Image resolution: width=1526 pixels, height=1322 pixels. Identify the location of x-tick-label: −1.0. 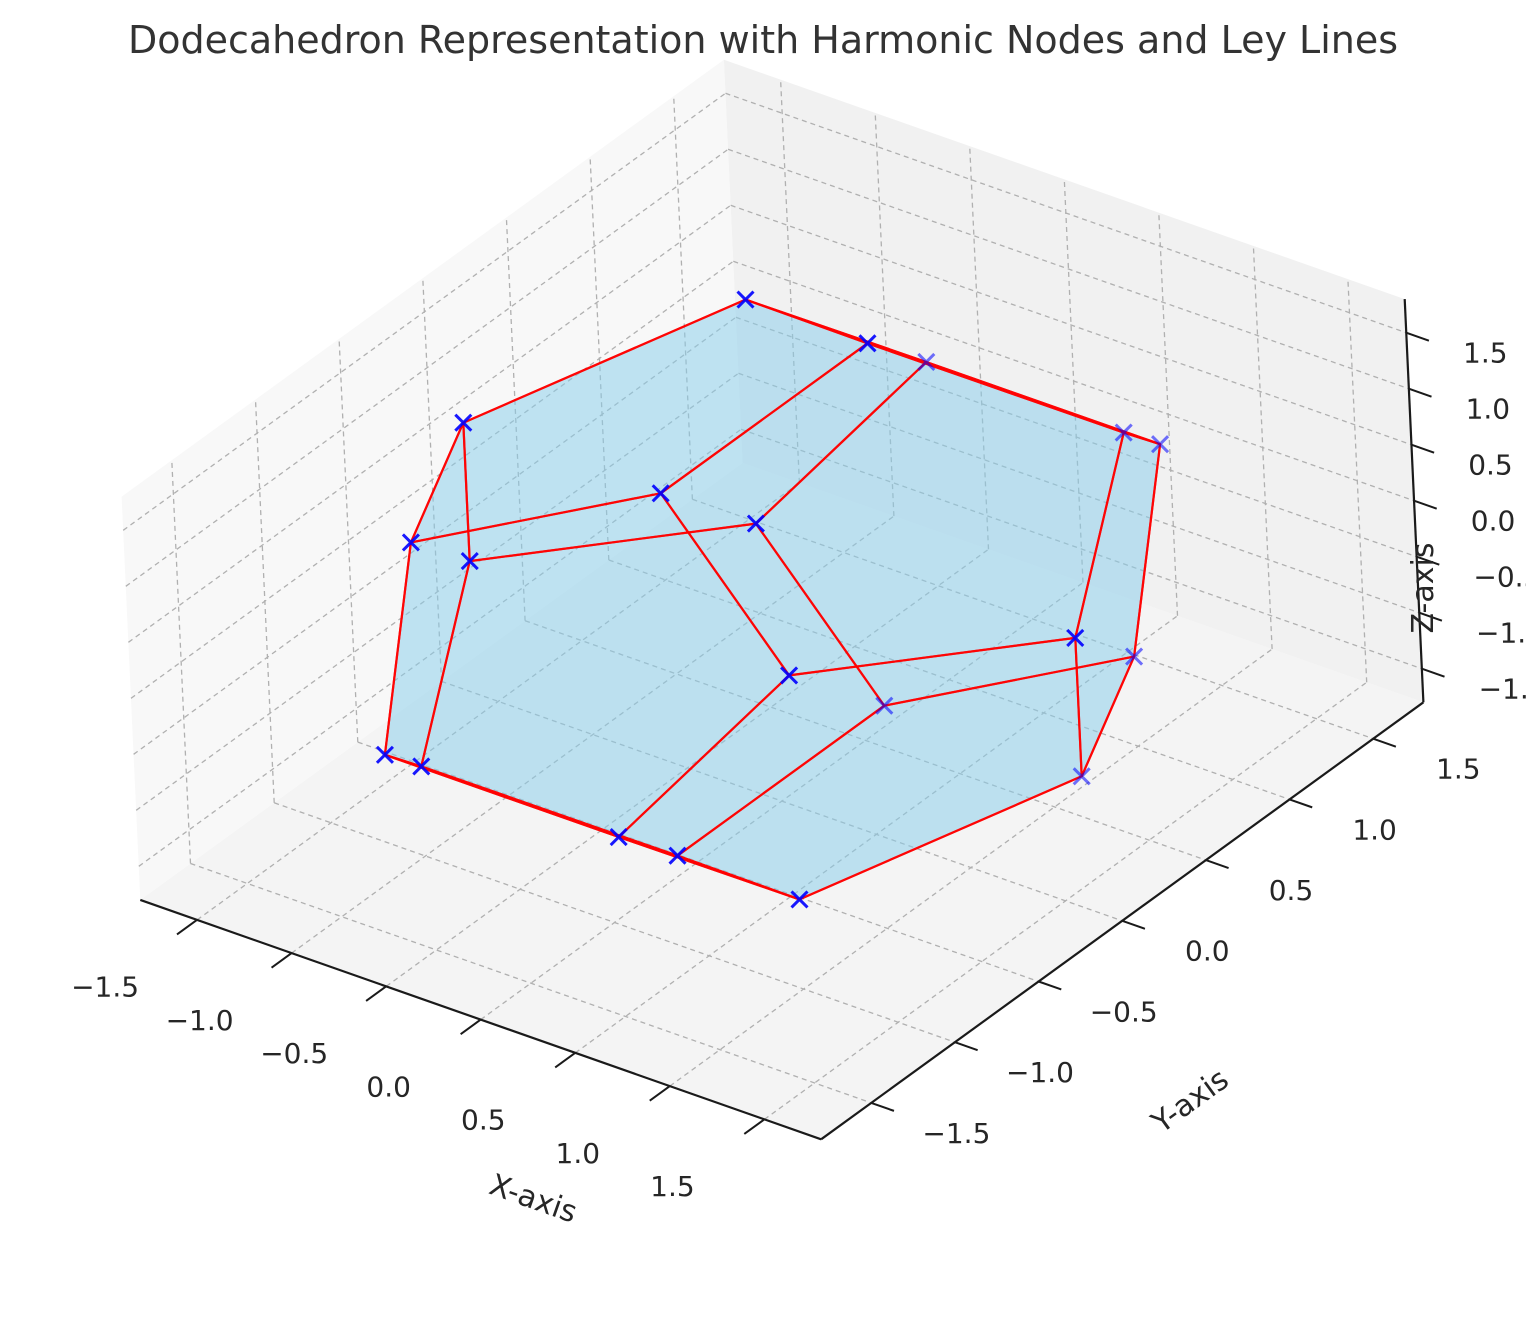
(200, 1020).